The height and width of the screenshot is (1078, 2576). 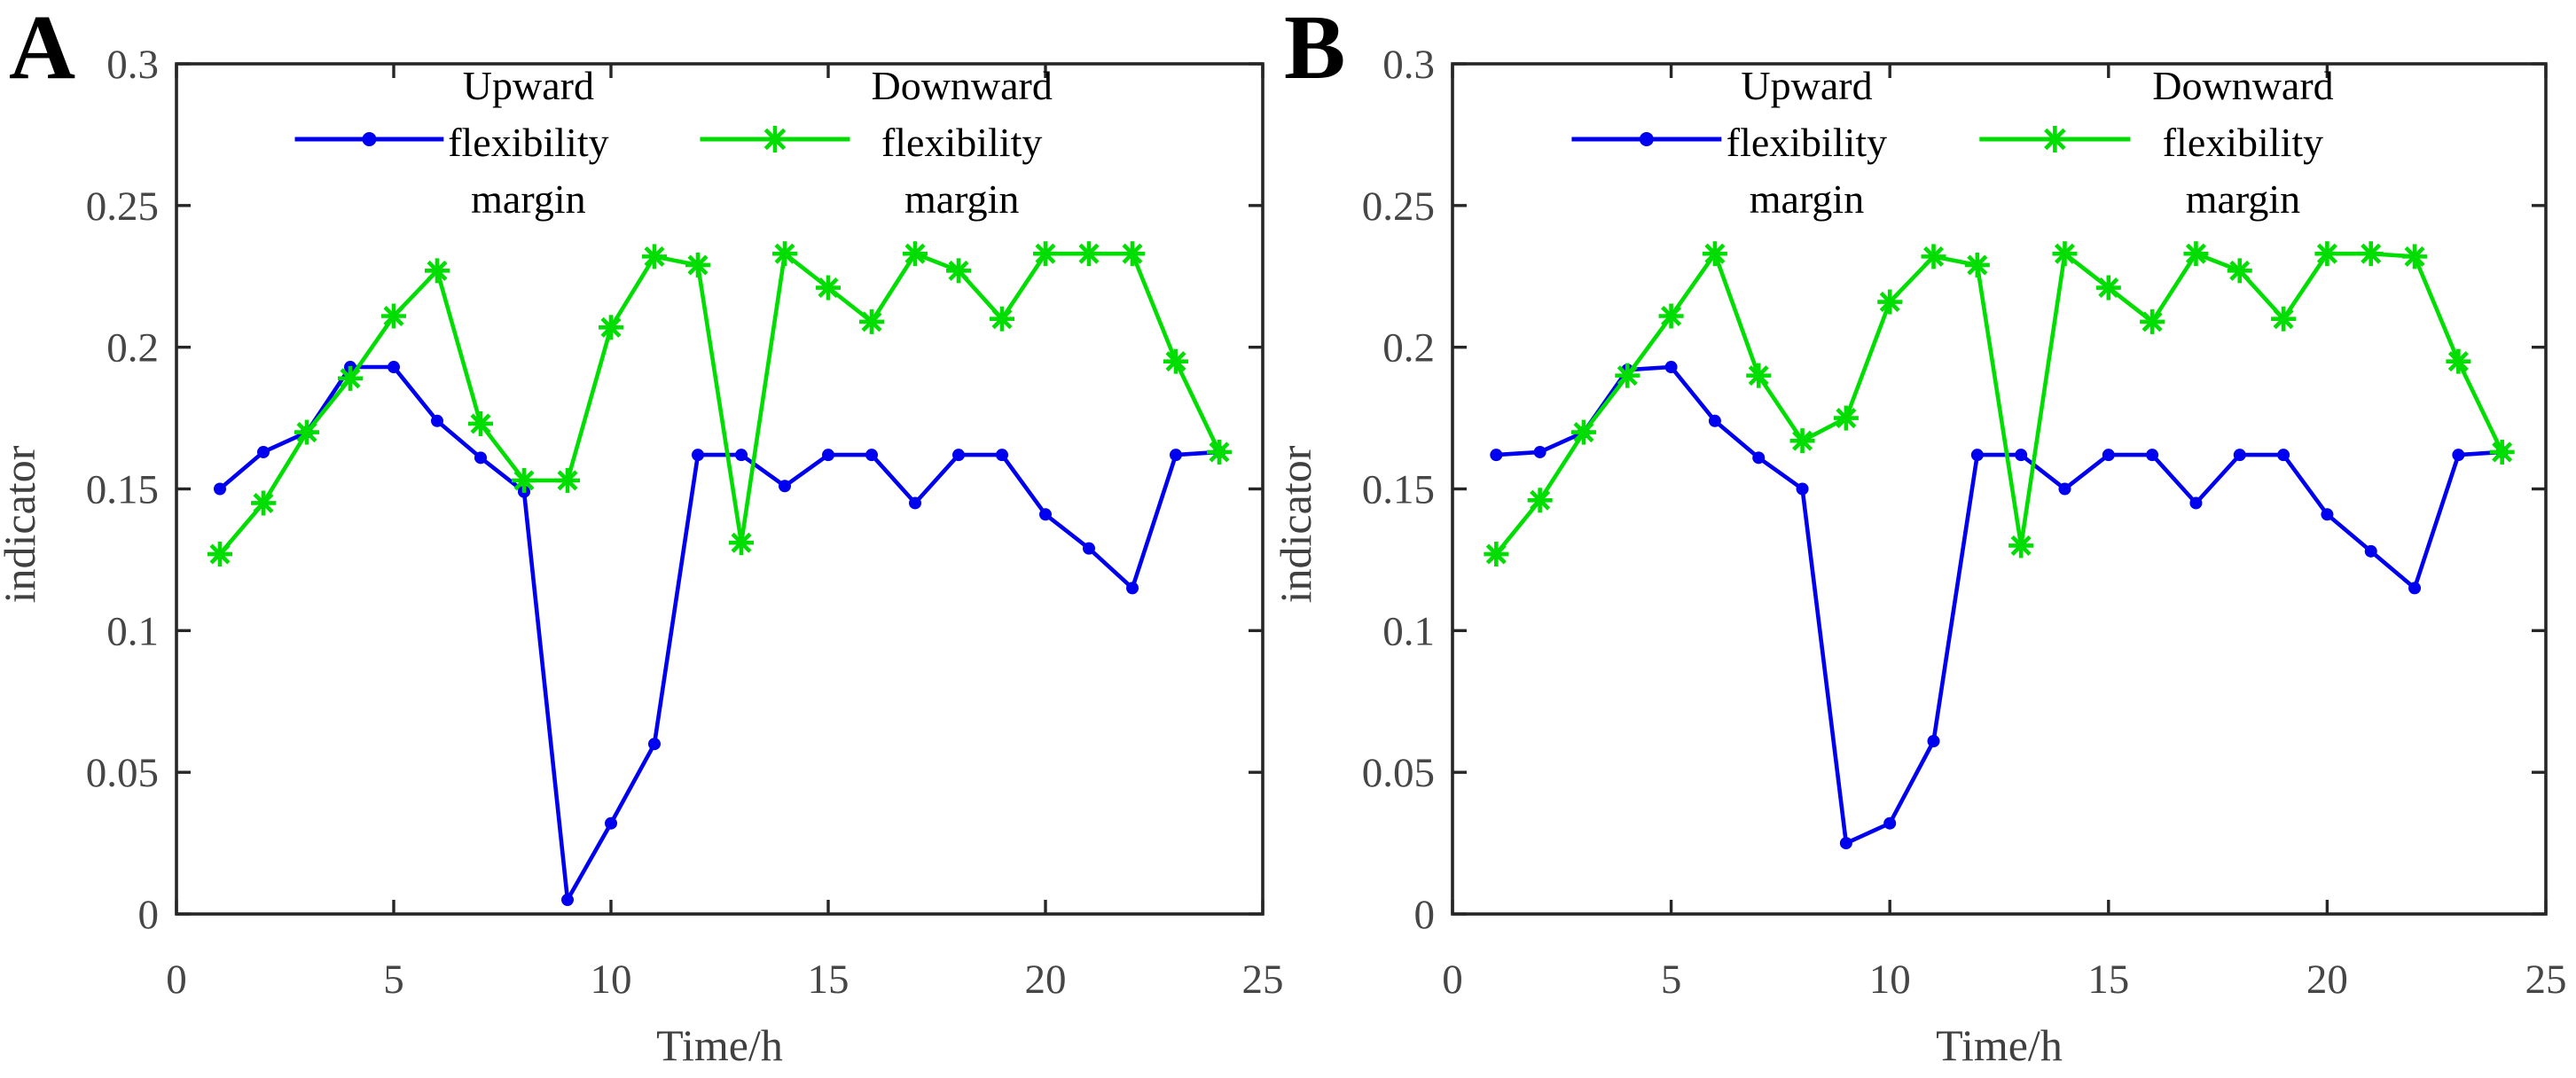 I want to click on y-tick-label: 0.2, so click(x=1408, y=348).